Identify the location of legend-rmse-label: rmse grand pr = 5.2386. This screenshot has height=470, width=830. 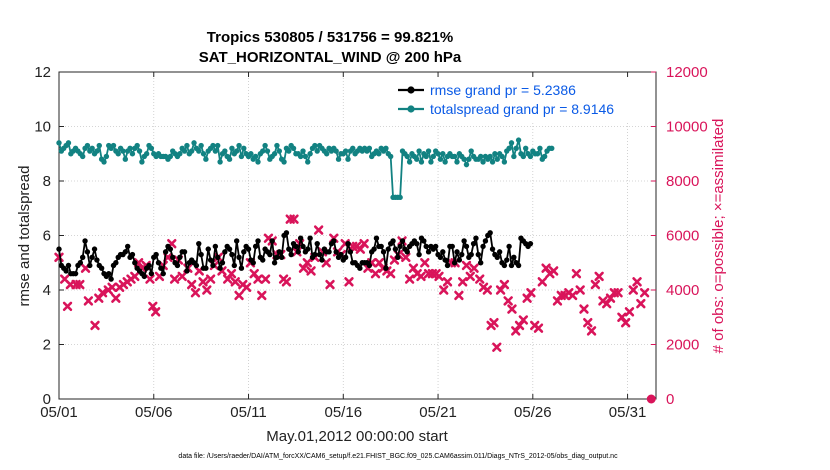
(503, 90).